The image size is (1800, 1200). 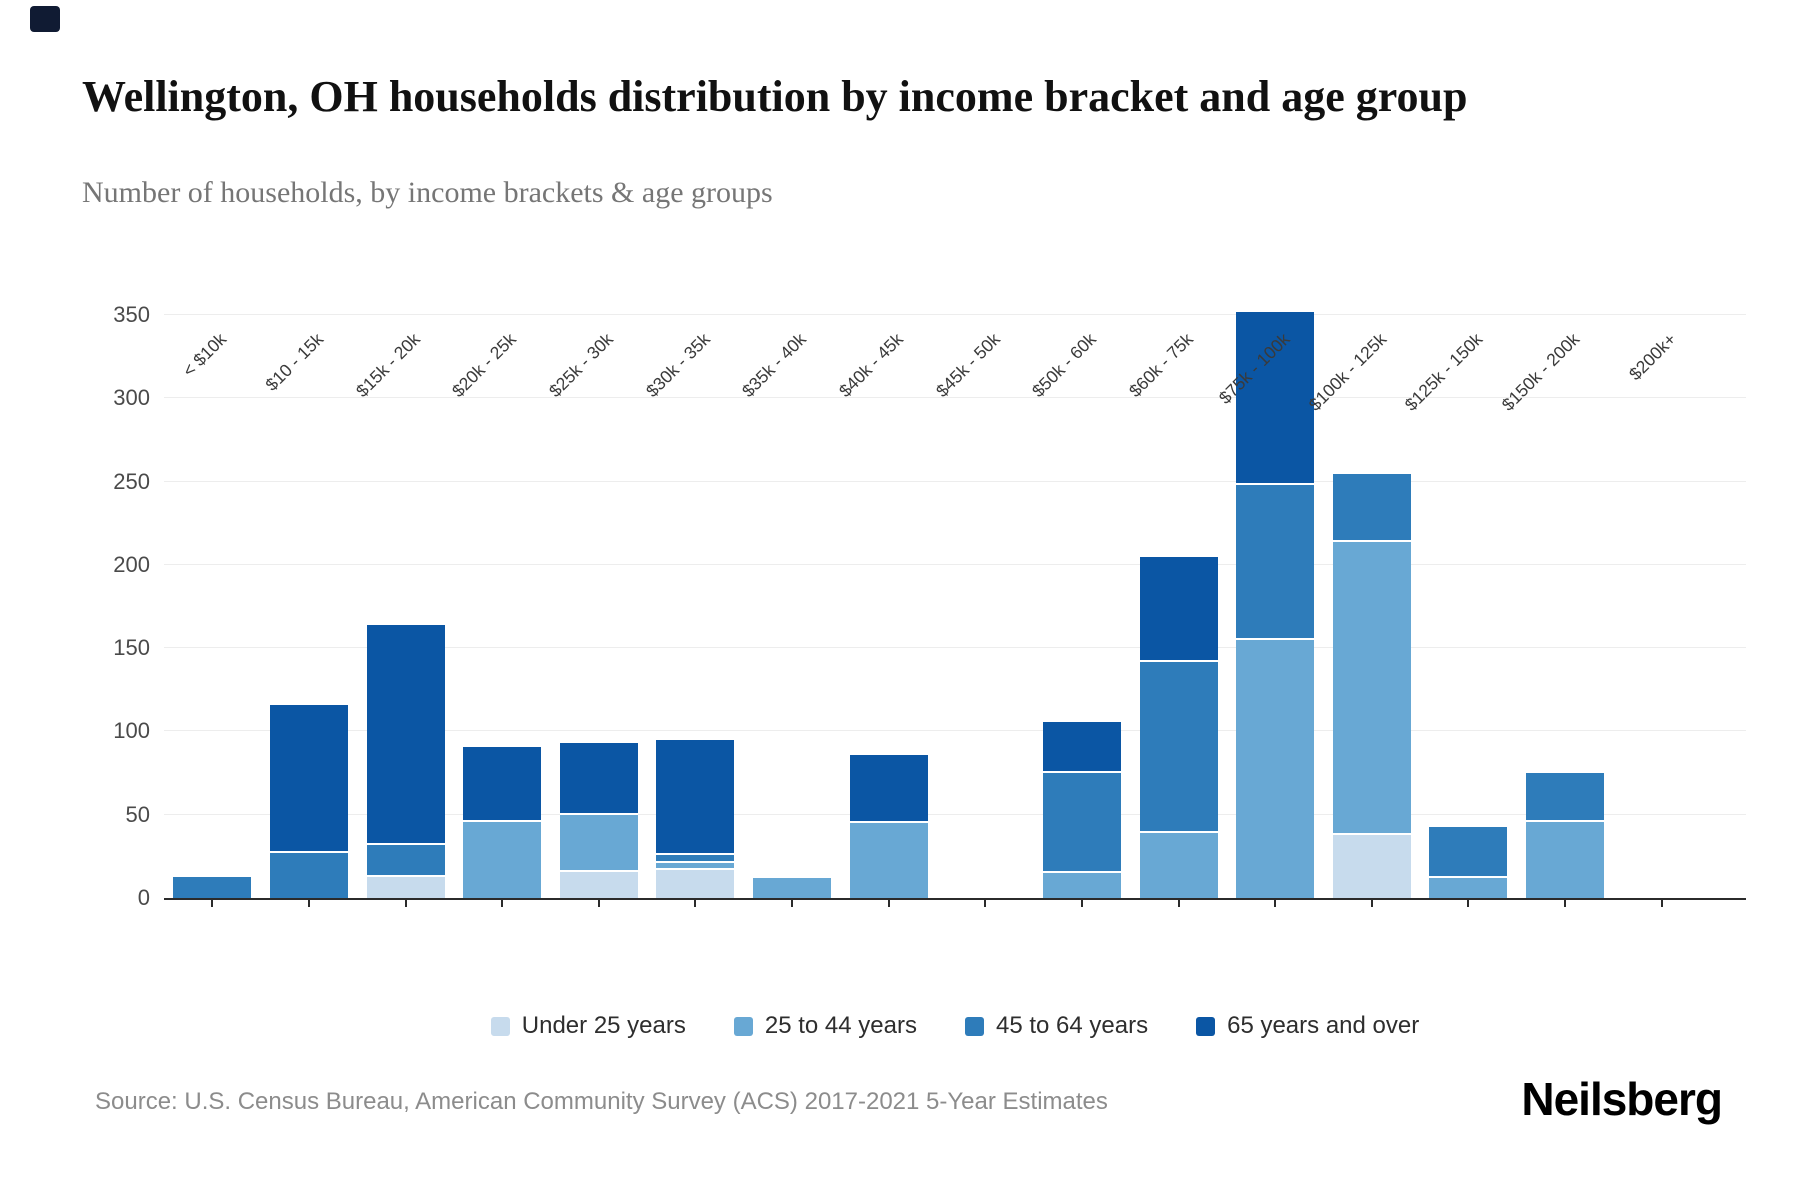 What do you see at coordinates (143, 897) in the screenshot?
I see `y-axis-label: 0` at bounding box center [143, 897].